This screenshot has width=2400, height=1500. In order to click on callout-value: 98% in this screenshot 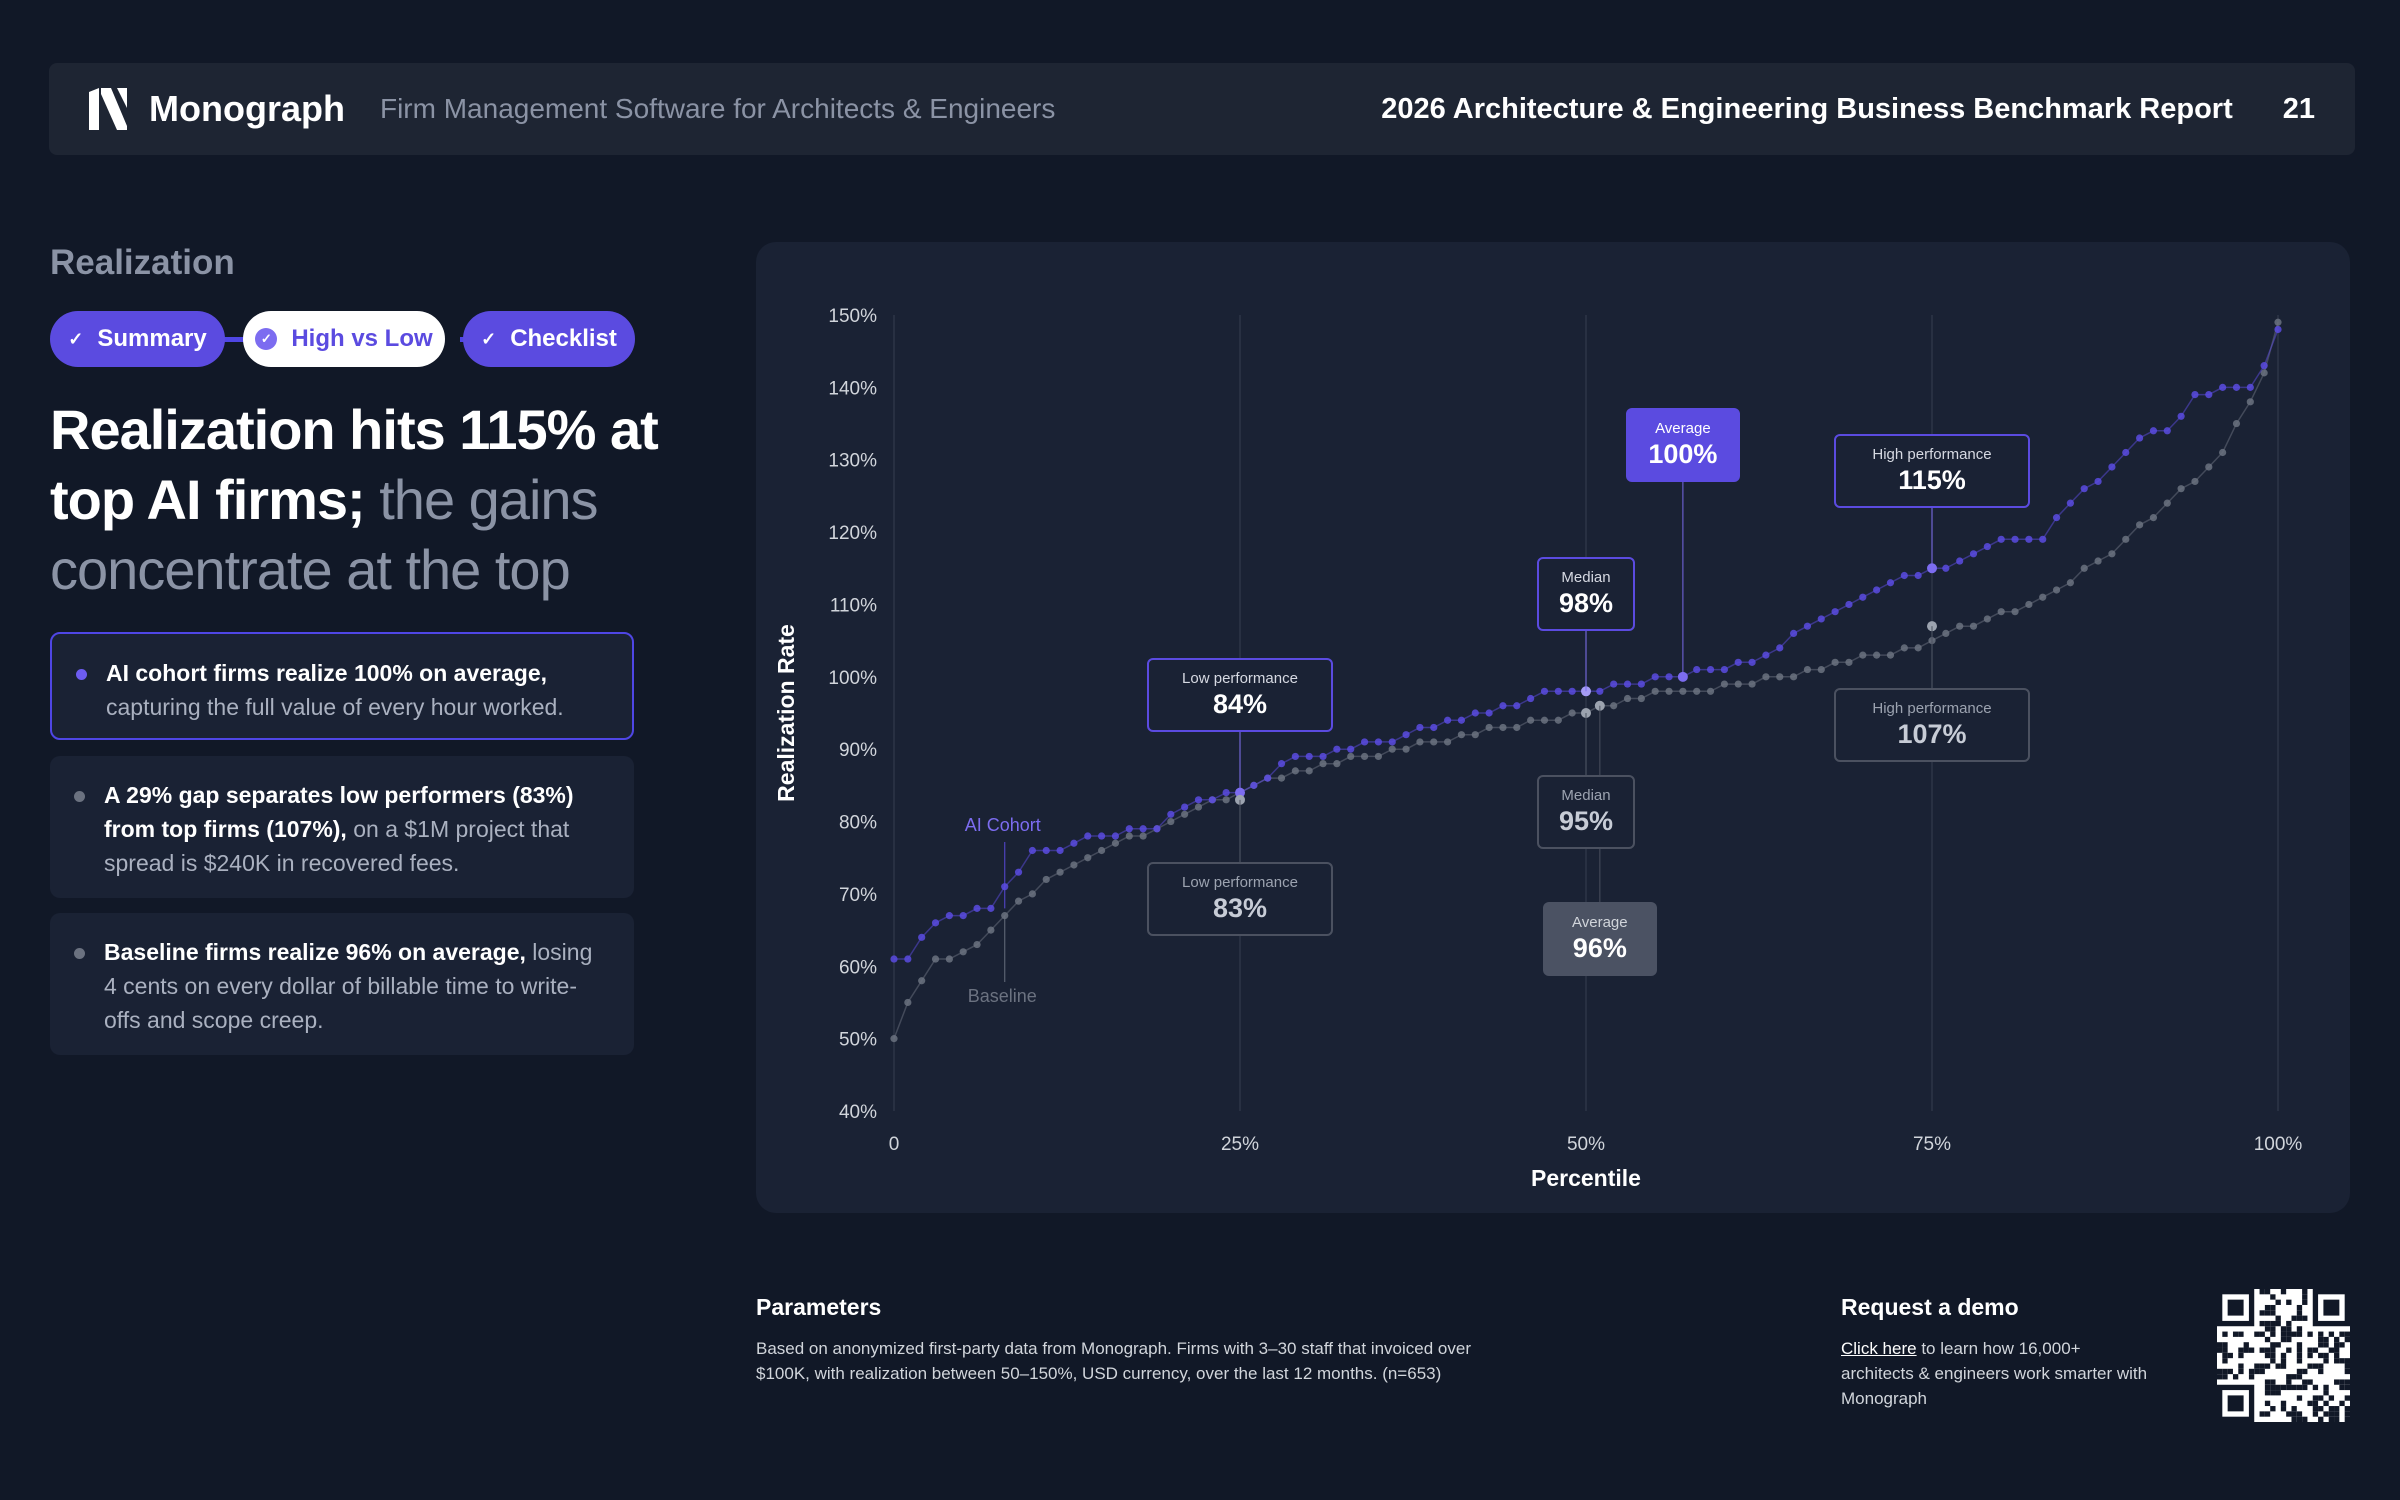, I will do `click(1586, 603)`.